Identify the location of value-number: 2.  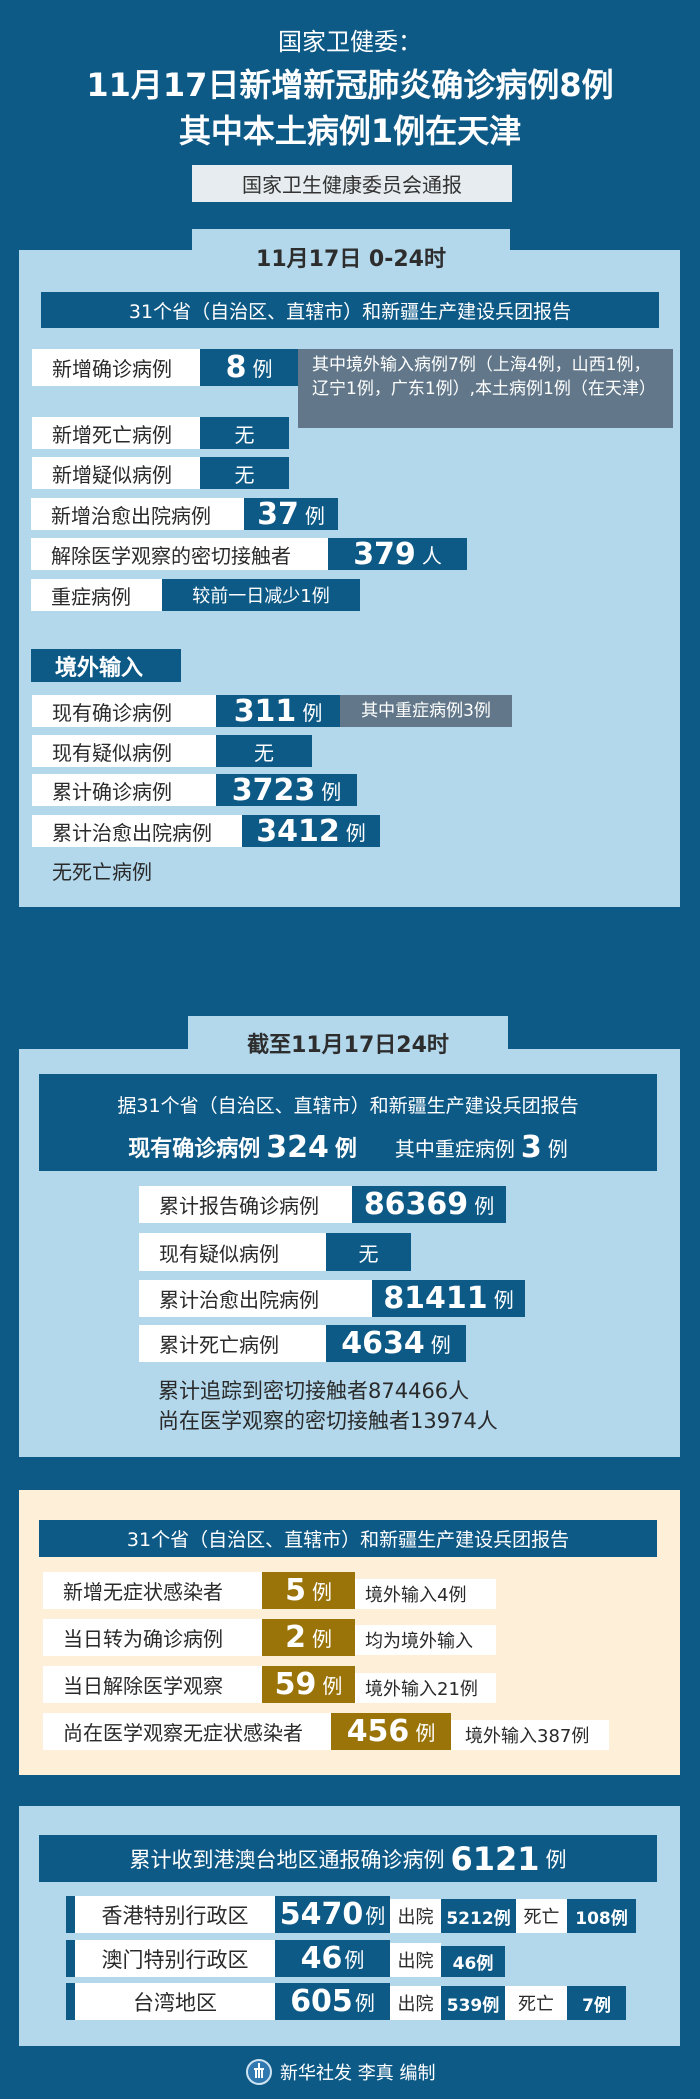
(295, 1637).